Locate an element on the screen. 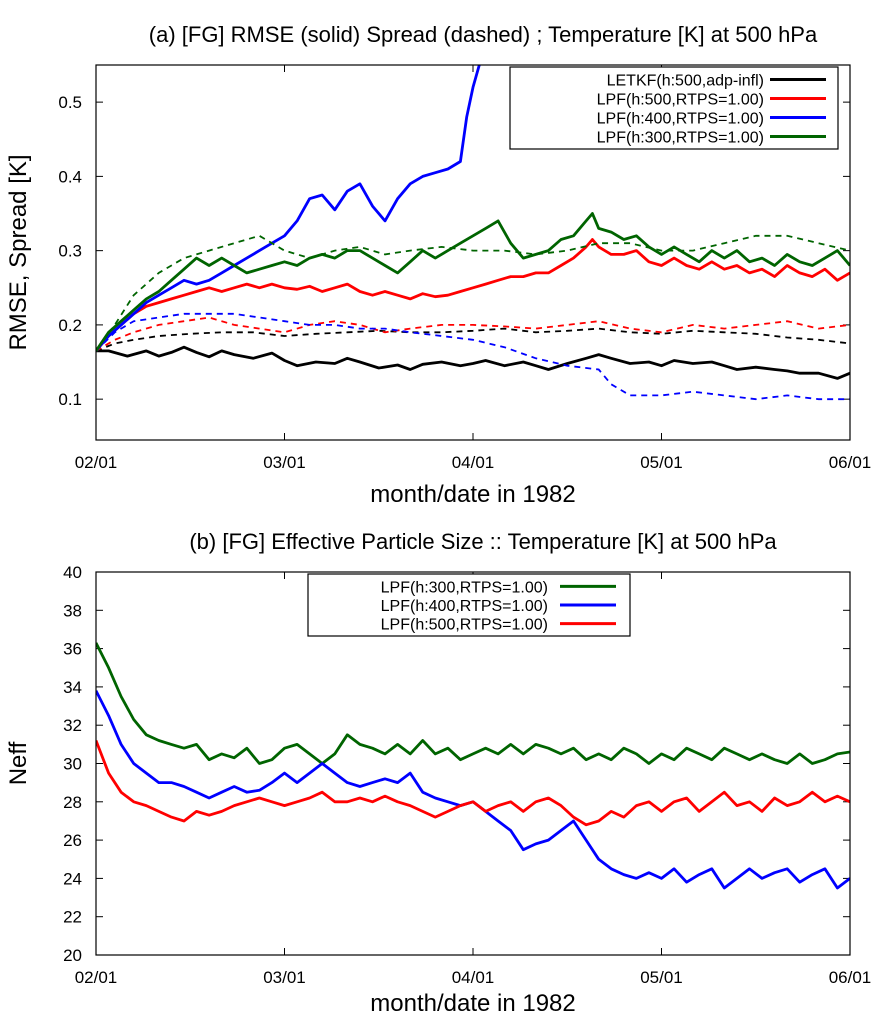 The width and height of the screenshot is (880, 1025). y-tick-label: 34 is located at coordinates (72, 687).